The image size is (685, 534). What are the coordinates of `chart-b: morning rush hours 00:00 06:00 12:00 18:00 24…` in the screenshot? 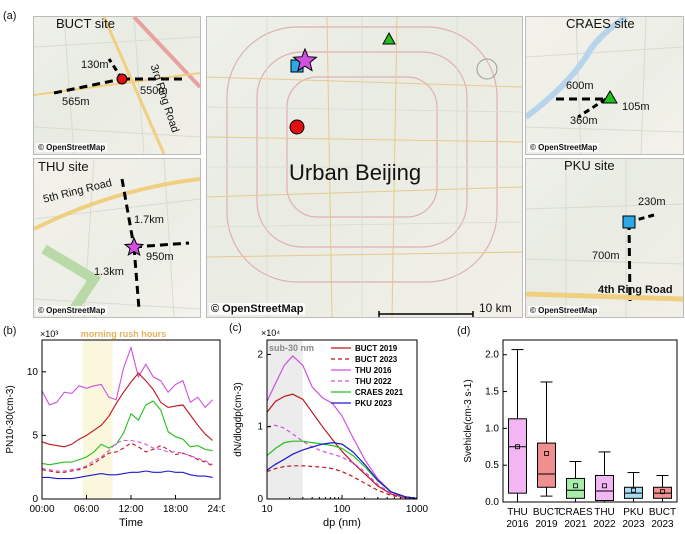 It's located at (115, 429).